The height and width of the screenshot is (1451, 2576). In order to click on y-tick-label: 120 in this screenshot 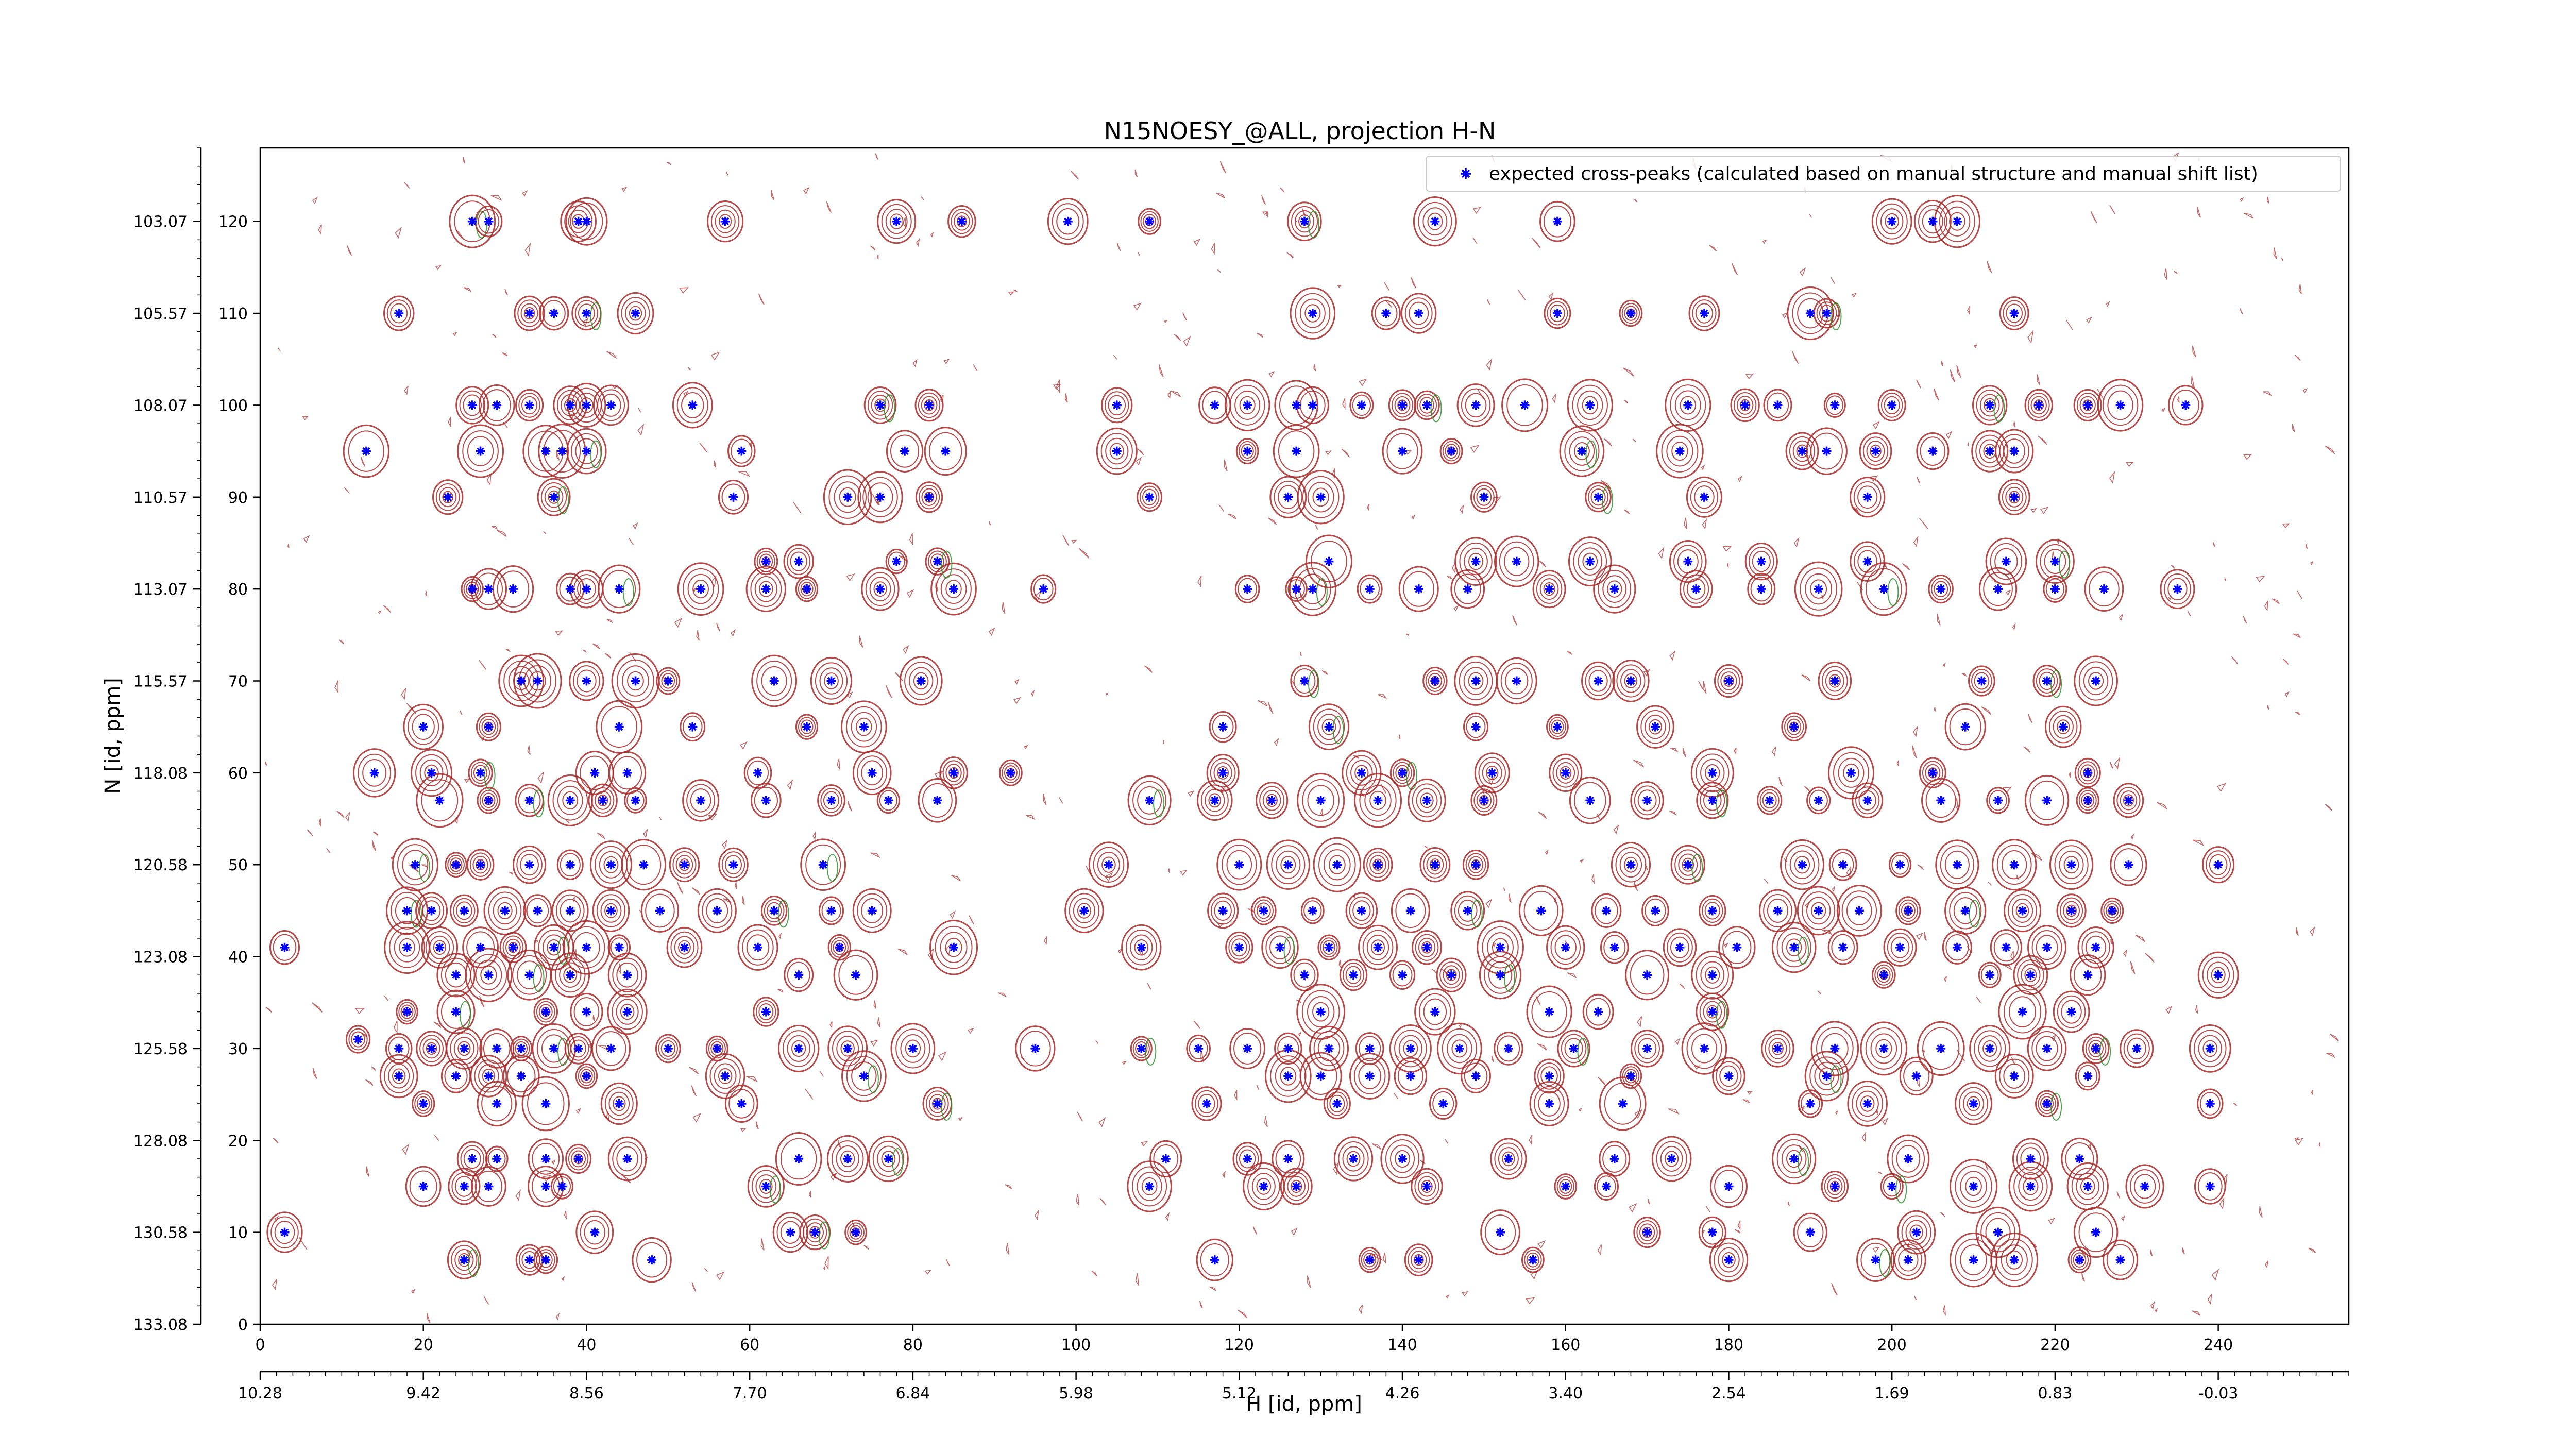, I will do `click(233, 222)`.